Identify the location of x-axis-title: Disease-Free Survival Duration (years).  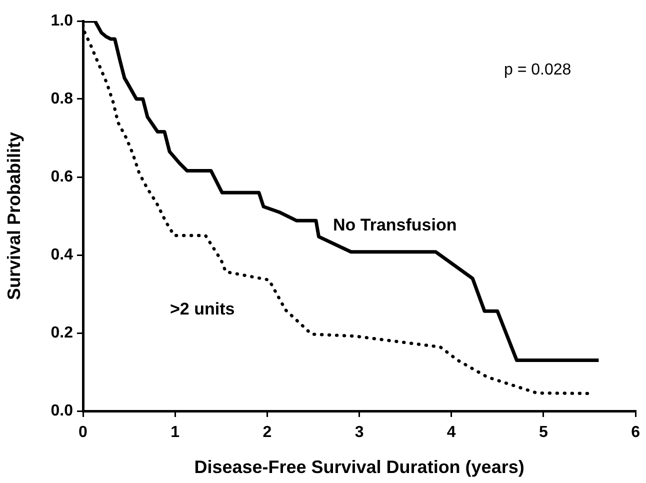
(359, 467).